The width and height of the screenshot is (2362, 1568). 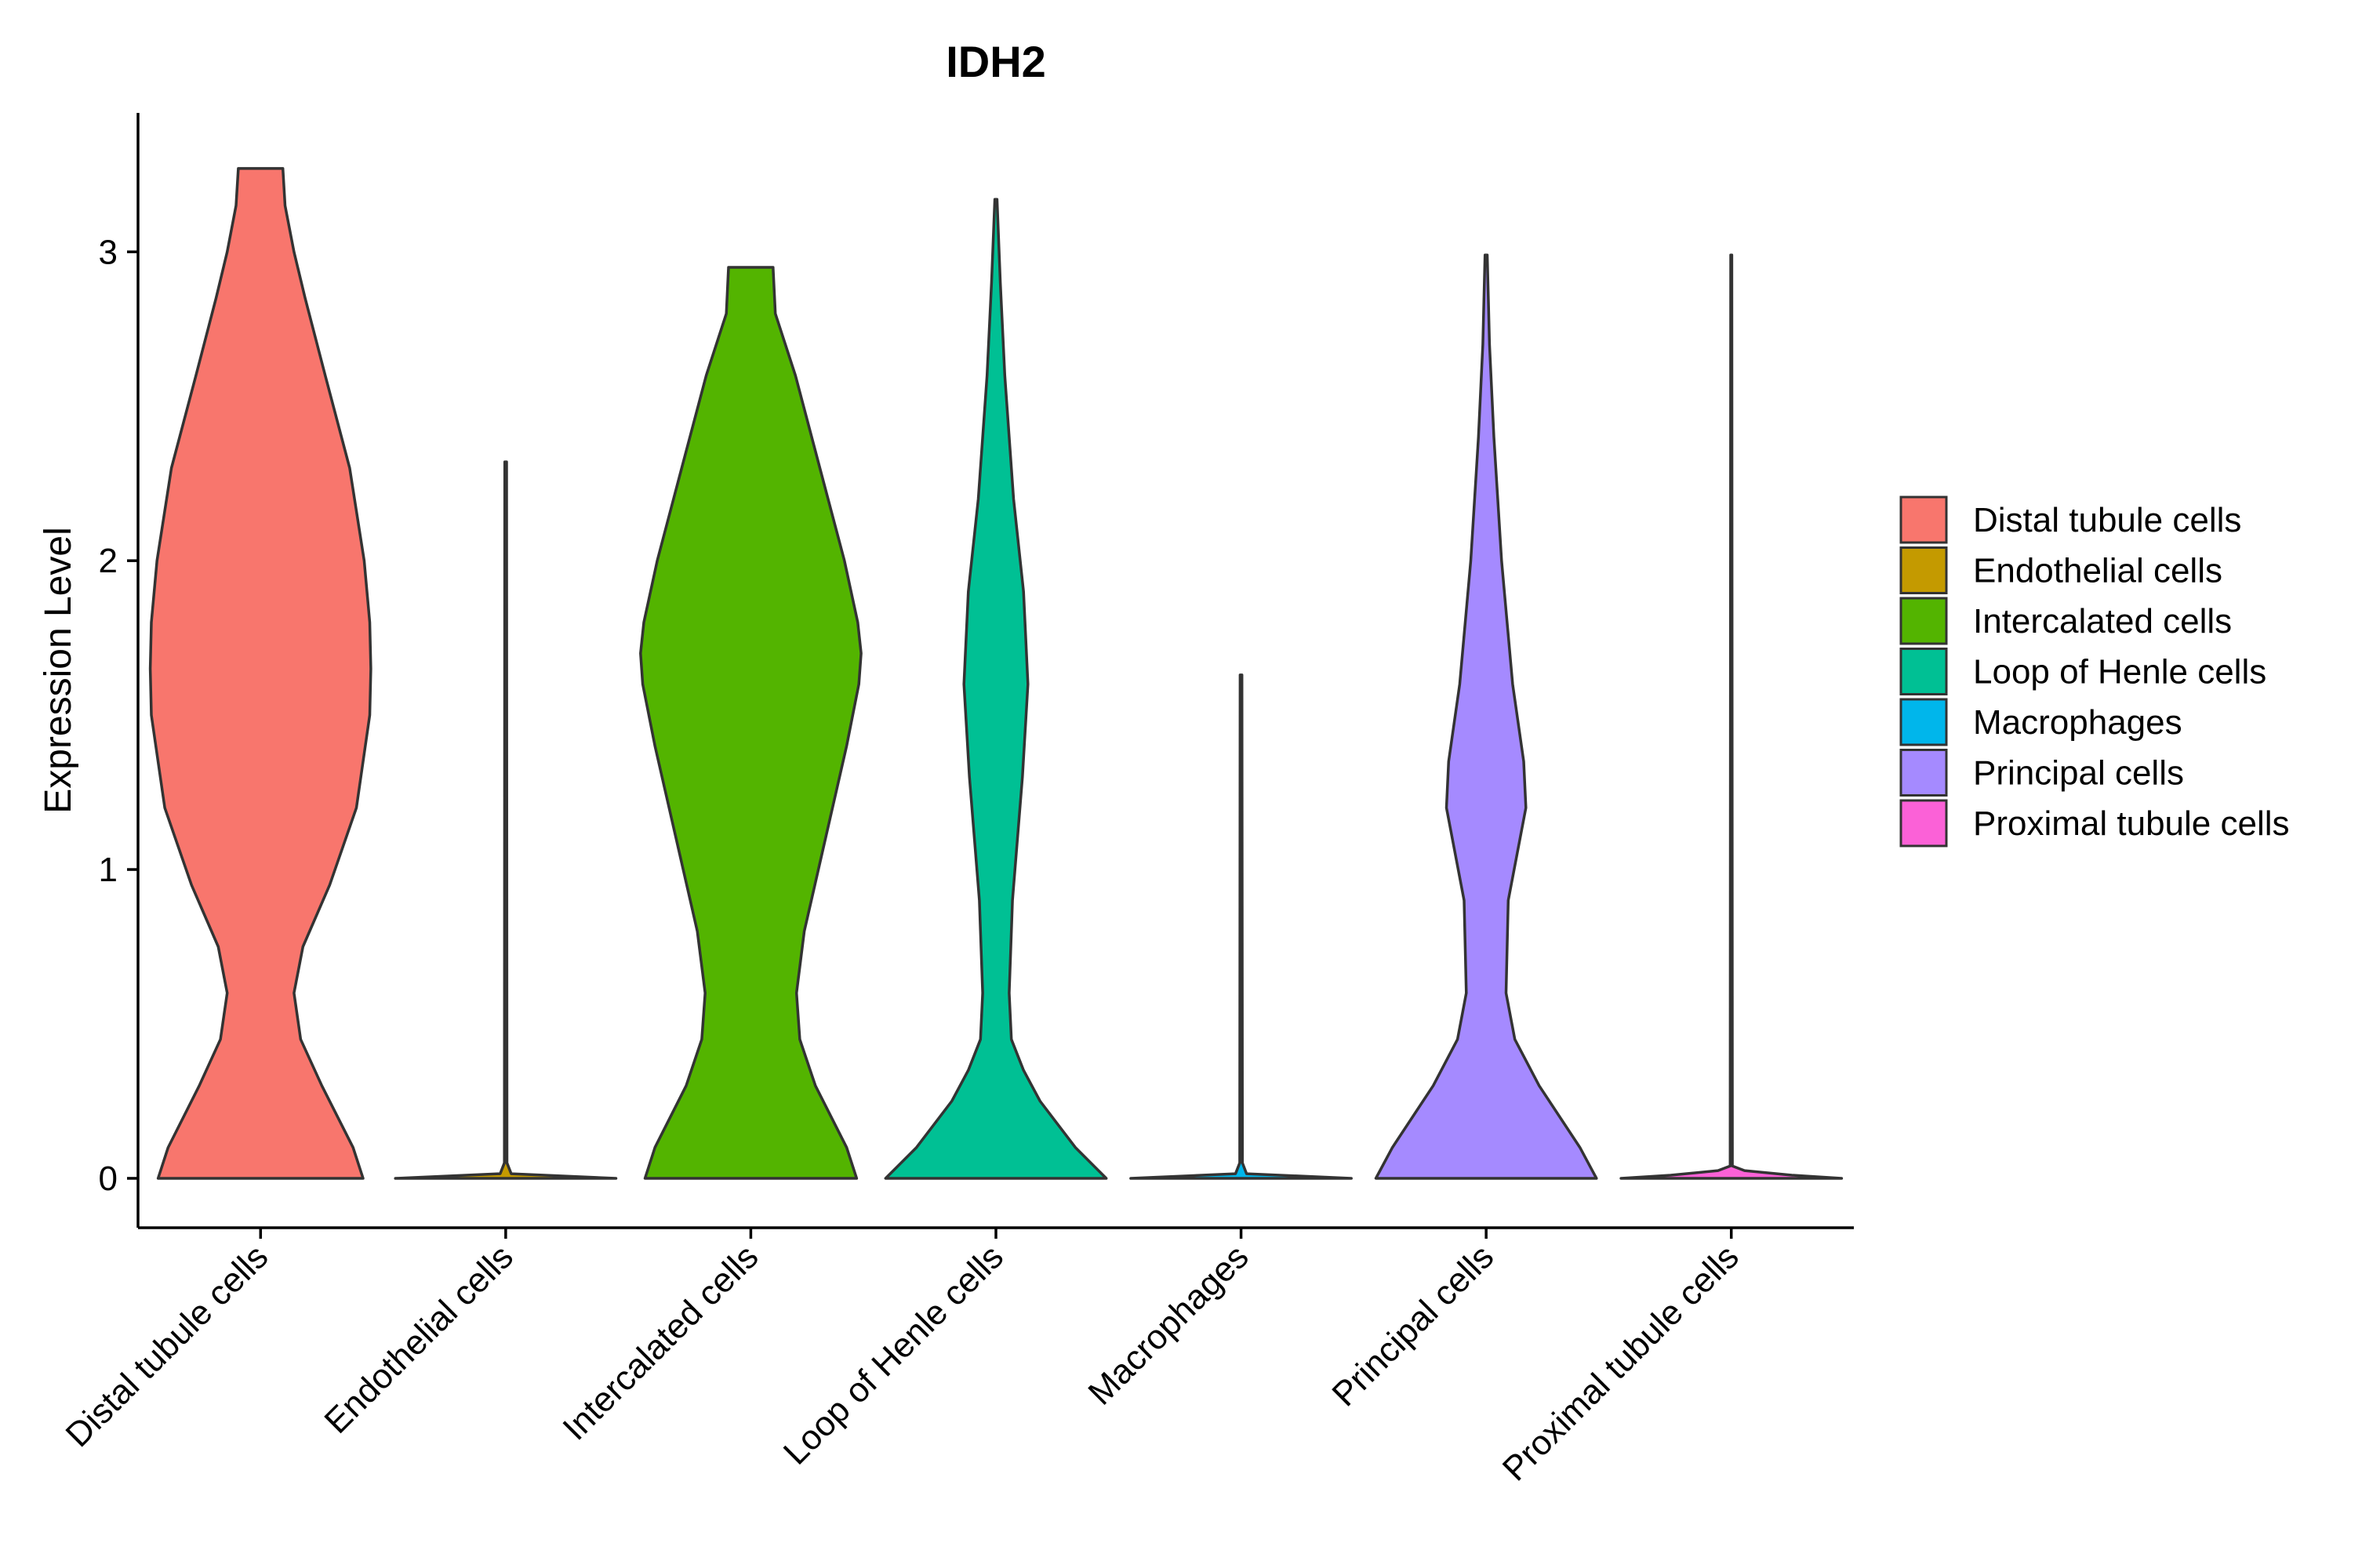 What do you see at coordinates (893, 1354) in the screenshot?
I see `x-tick-label: Loop of Henle cells` at bounding box center [893, 1354].